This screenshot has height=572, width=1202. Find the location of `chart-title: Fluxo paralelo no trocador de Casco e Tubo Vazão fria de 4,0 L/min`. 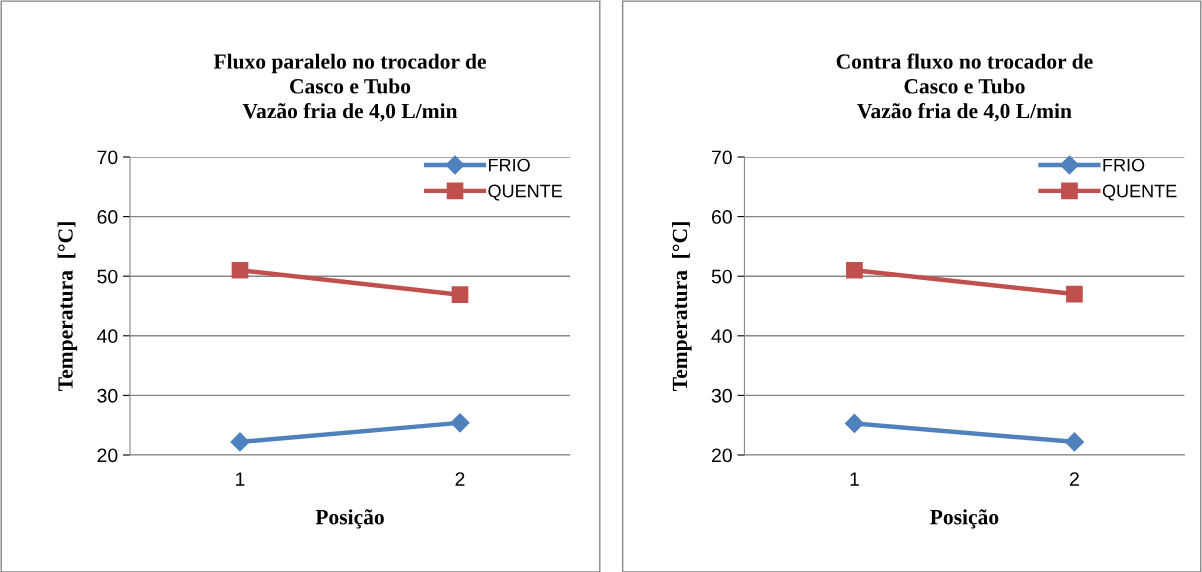

chart-title: Fluxo paralelo no trocador de Casco e Tubo Vazão fria de 4,0 L/min is located at coordinates (349, 87).